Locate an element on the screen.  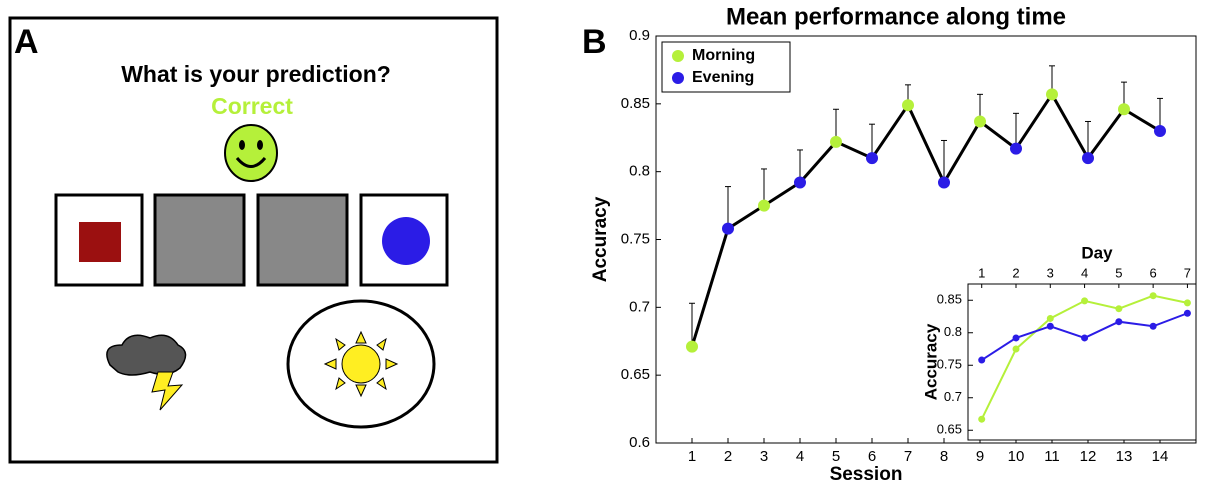
inset-frame is located at coordinates (1082, 362).